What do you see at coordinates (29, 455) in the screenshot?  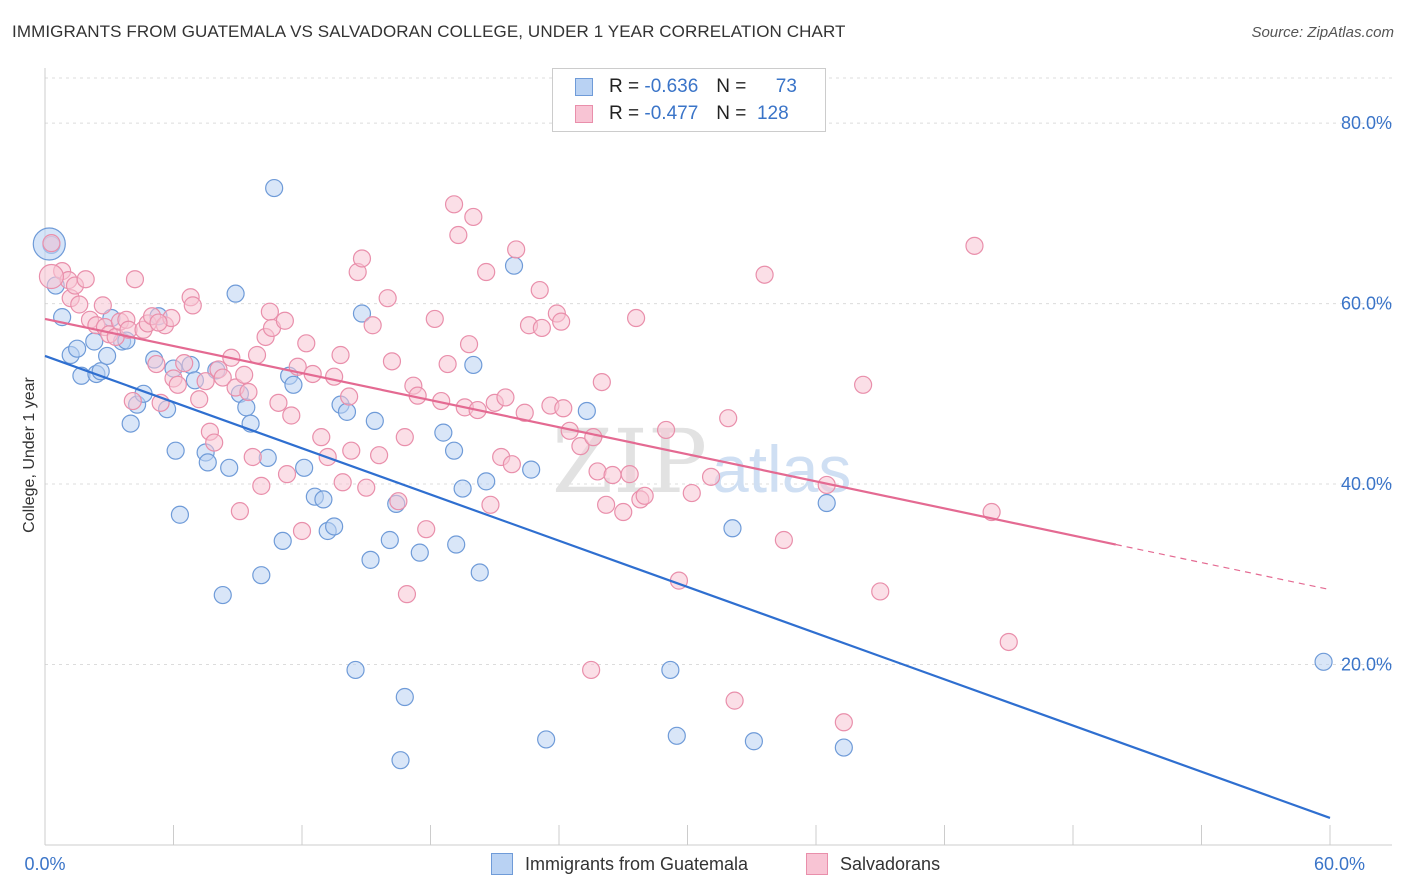 I see `y-axis-label: College, Under 1 year` at bounding box center [29, 455].